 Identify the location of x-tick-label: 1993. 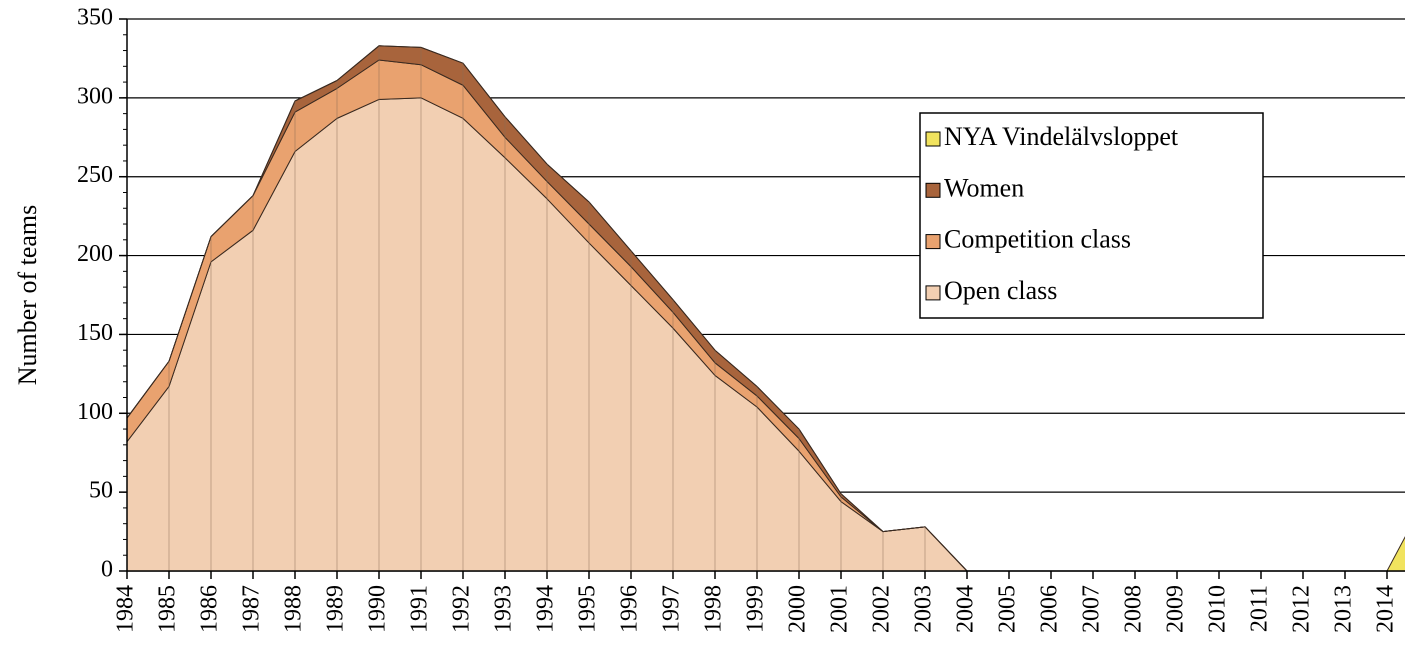
(504, 609).